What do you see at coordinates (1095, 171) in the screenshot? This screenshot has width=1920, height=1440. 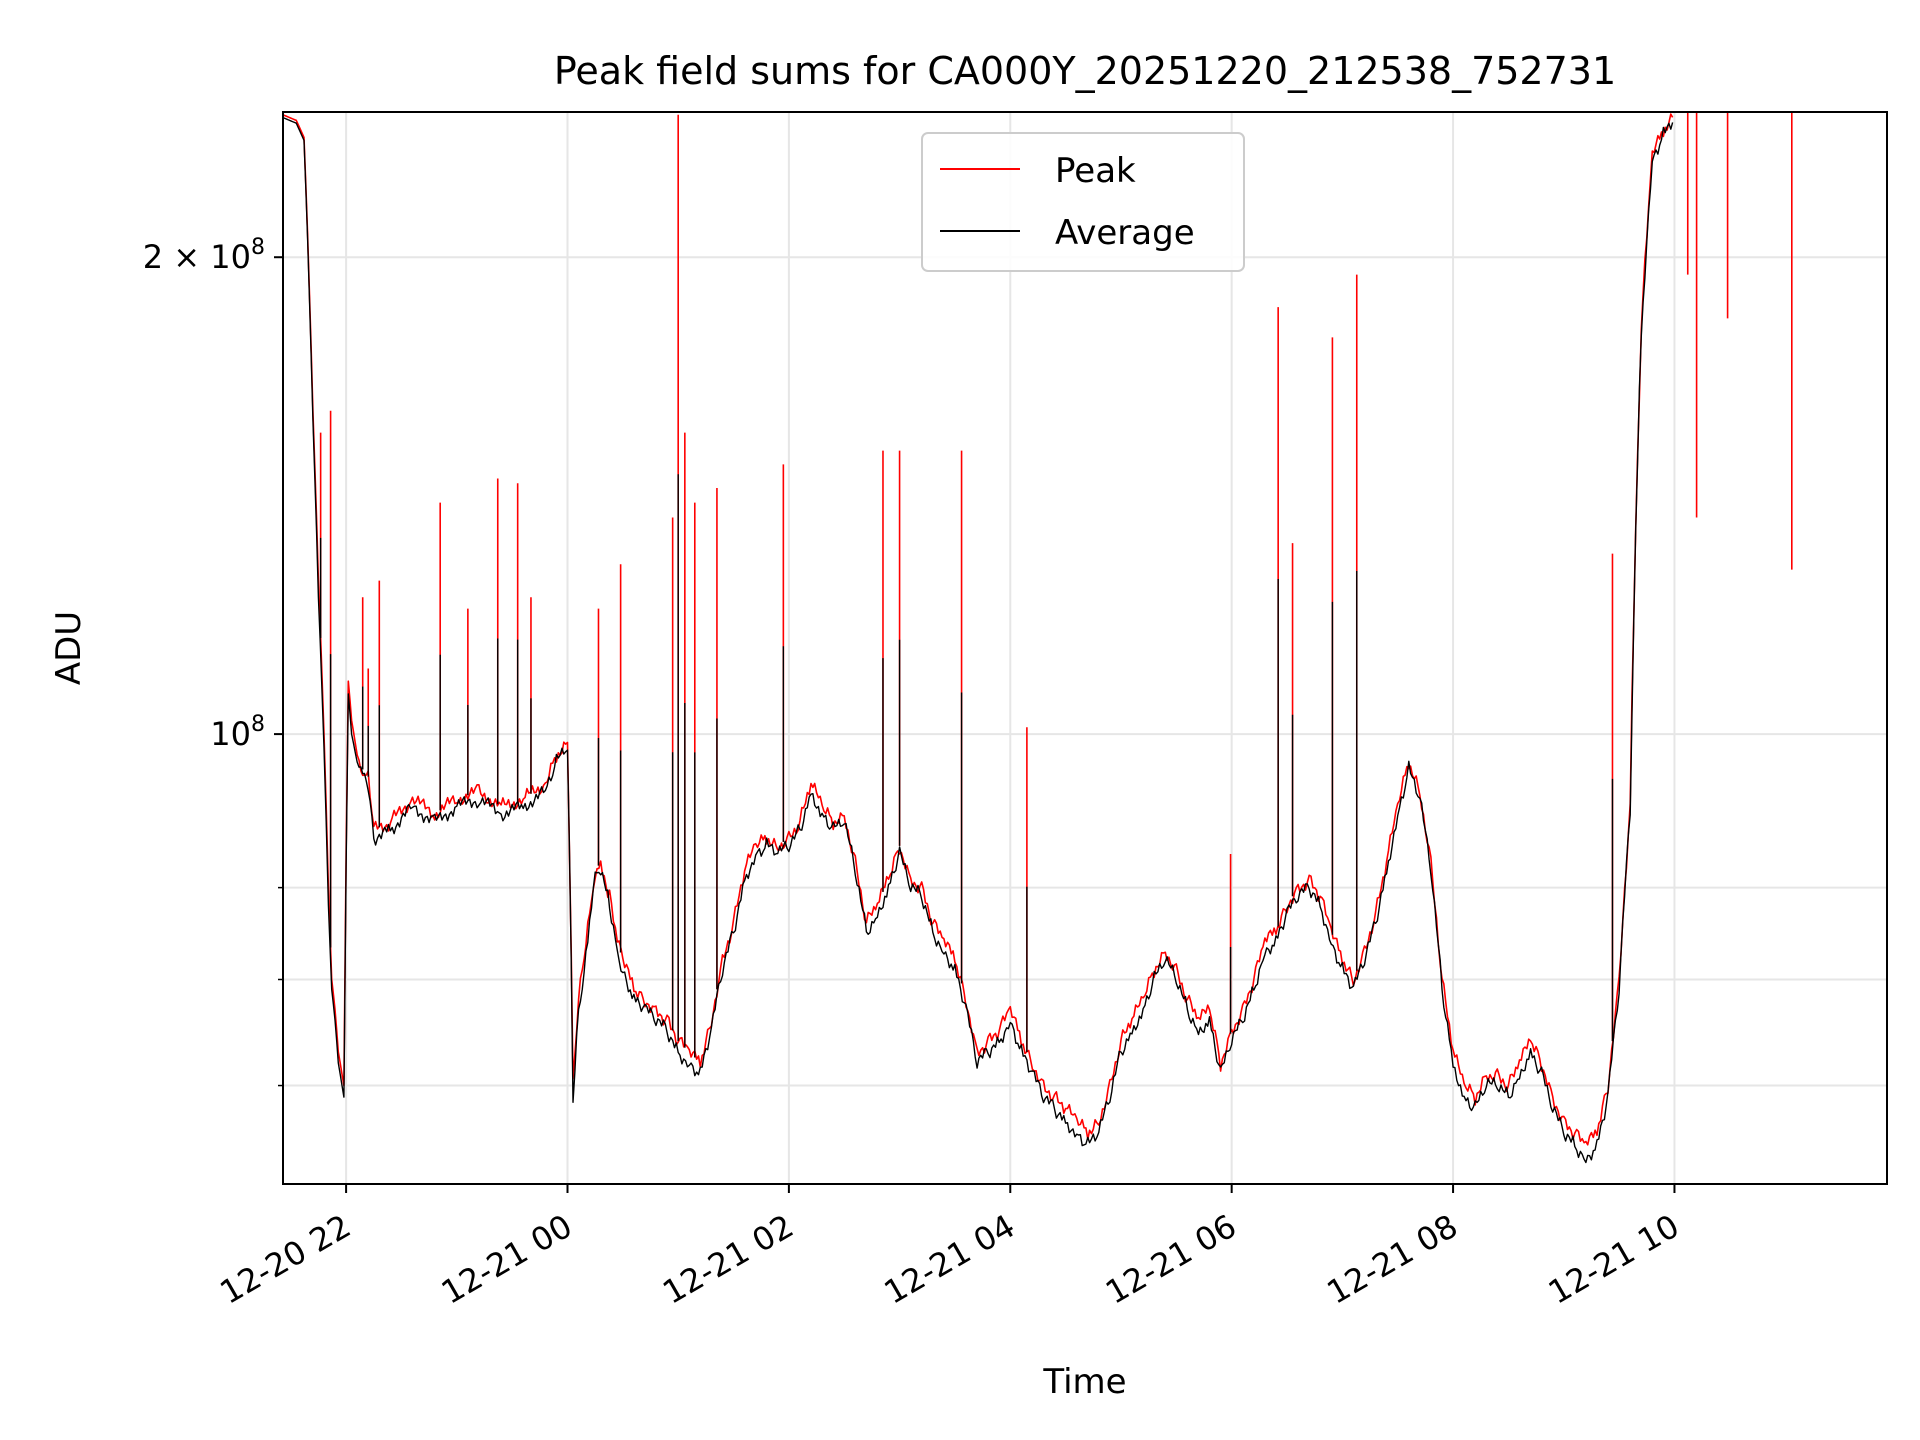 I see `legend-label-peak: Peak` at bounding box center [1095, 171].